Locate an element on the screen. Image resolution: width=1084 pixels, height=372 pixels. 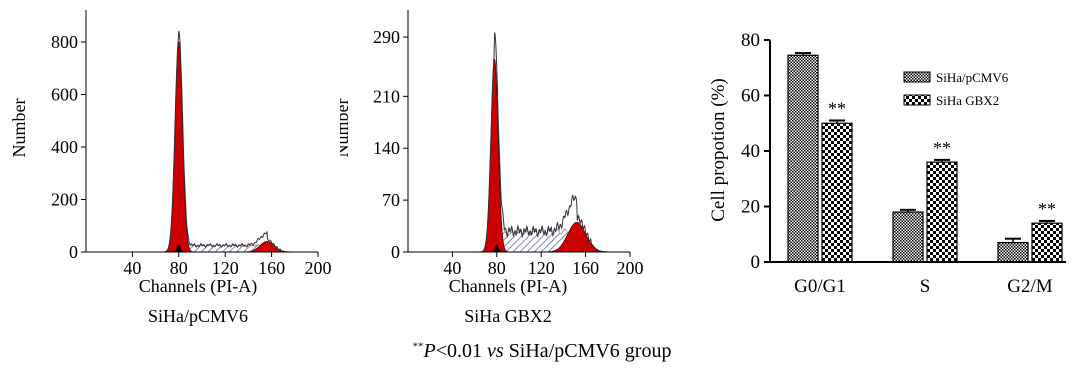
y-axis-label: Cell propotion (%) is located at coordinates (718, 150).